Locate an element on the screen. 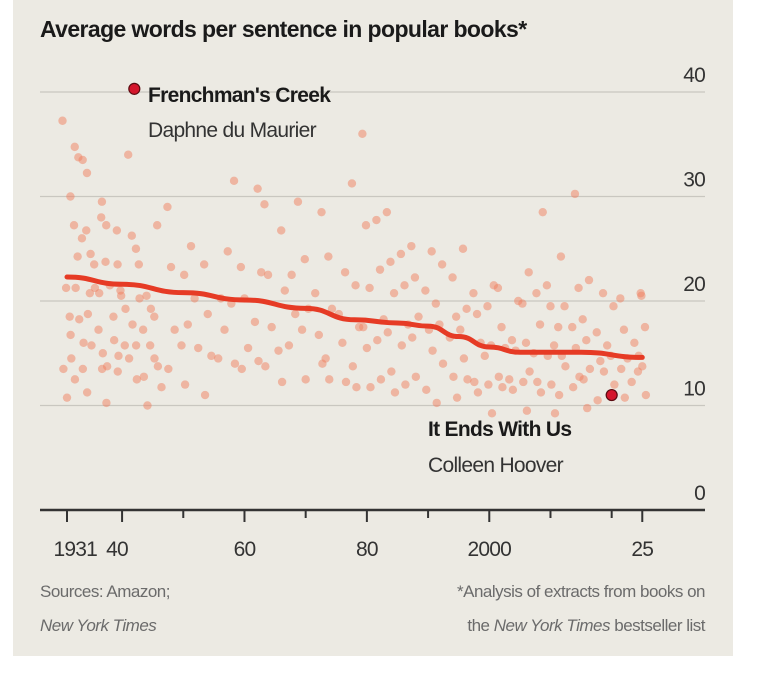 This screenshot has width=764, height=684. y-tick-label: 0 is located at coordinates (699, 493).